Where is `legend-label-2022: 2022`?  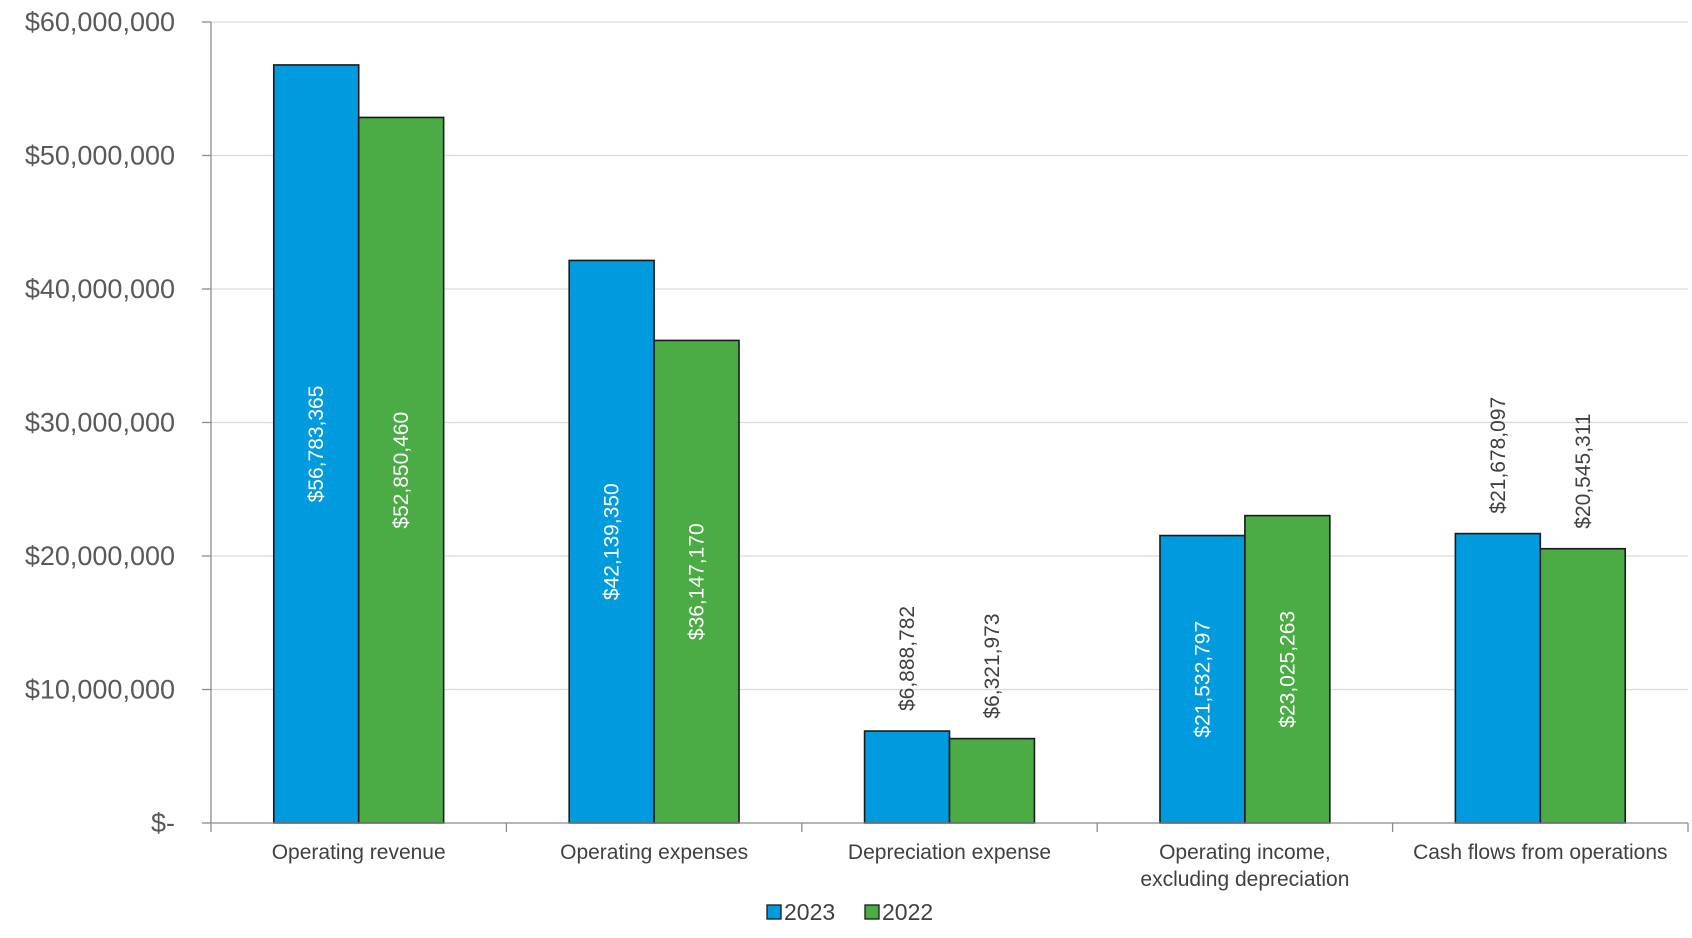 legend-label-2022: 2022 is located at coordinates (907, 912).